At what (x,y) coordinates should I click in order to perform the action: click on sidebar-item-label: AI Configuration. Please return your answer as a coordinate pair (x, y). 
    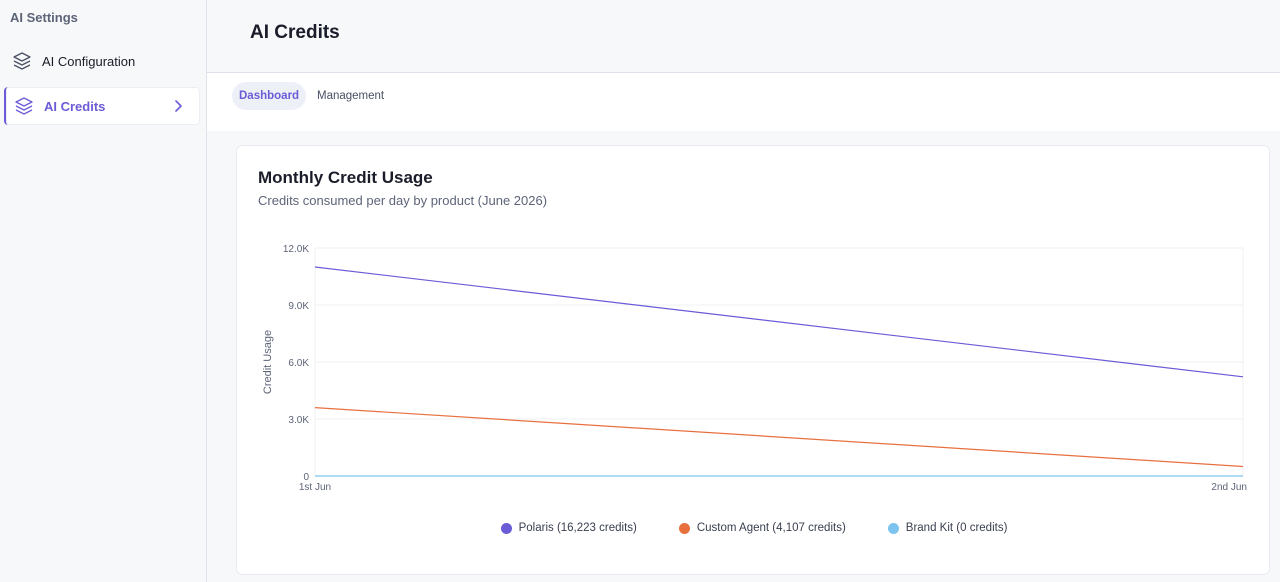
    Looking at the image, I should click on (89, 61).